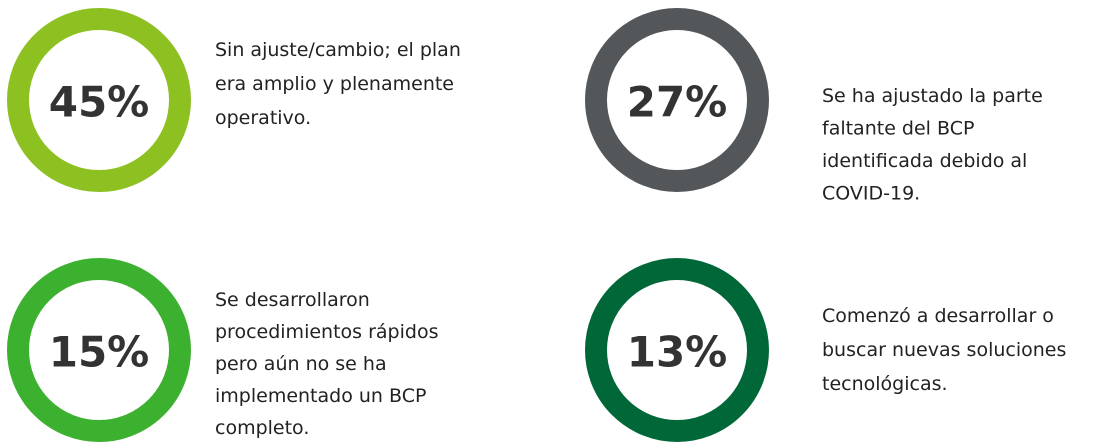 This screenshot has height=444, width=1094. Describe the element at coordinates (932, 96) in the screenshot. I see `description-line: Se ha ajustado la parte` at that location.